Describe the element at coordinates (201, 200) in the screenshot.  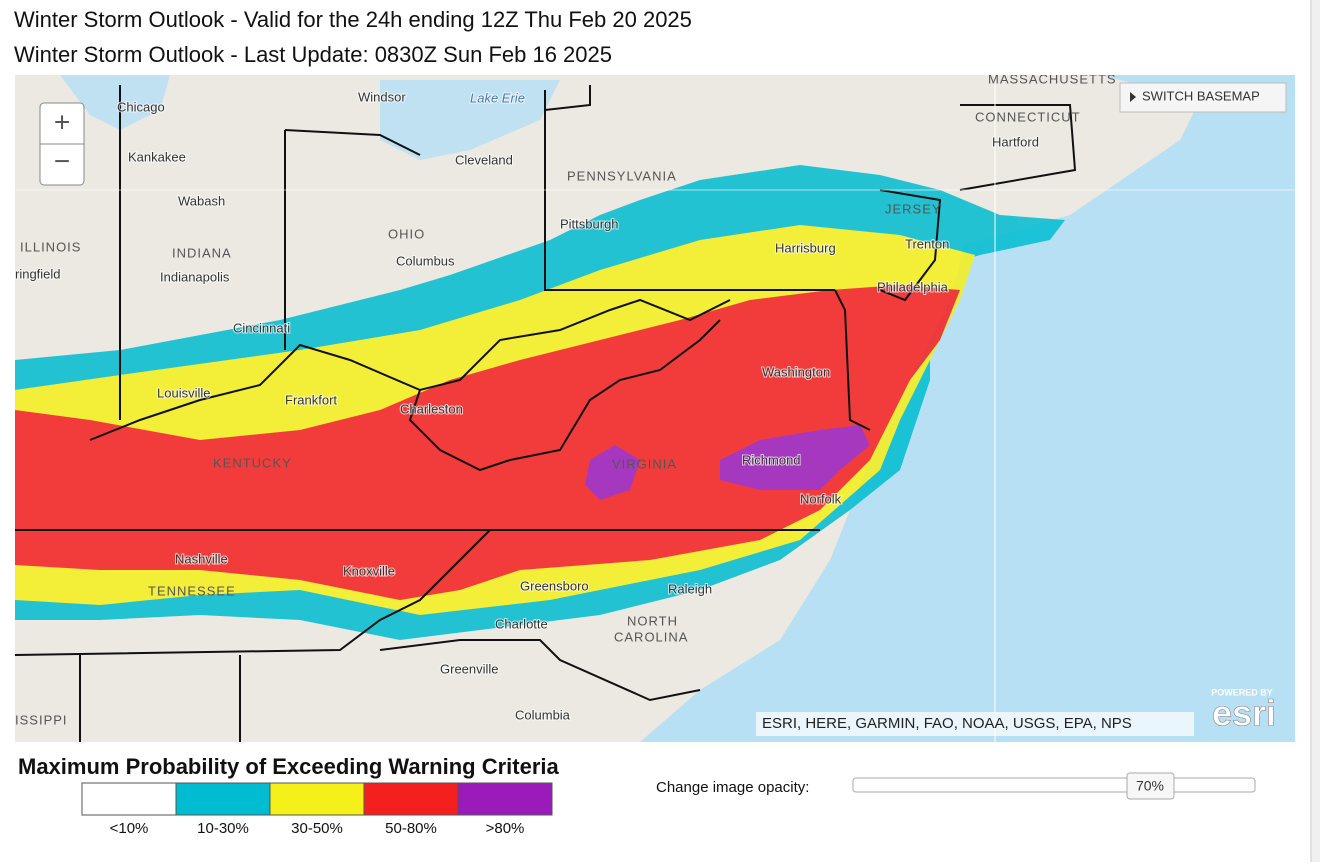
I see `place-label: Wabash` at that location.